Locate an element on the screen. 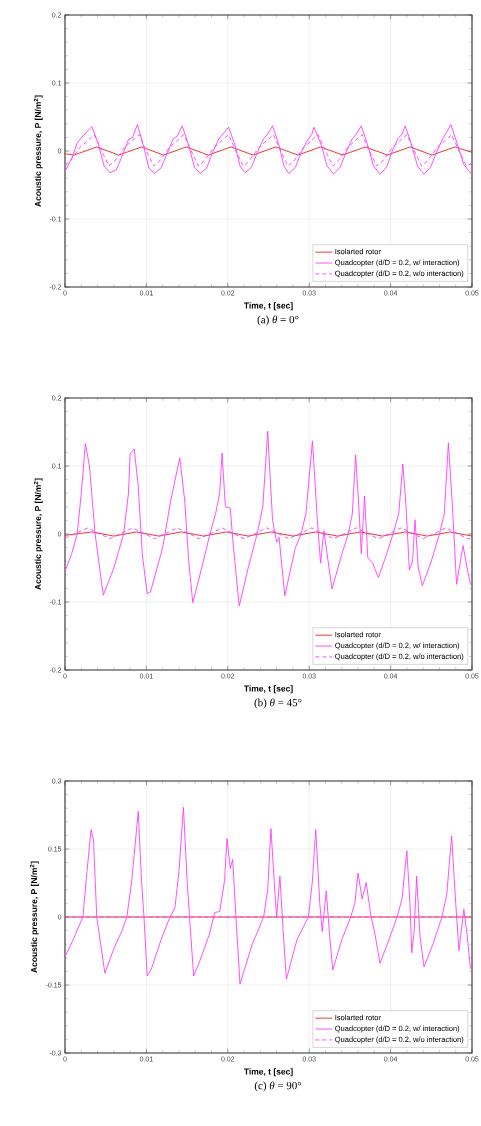  text: (c) θ = 90° is located at coordinates (278, 1086).